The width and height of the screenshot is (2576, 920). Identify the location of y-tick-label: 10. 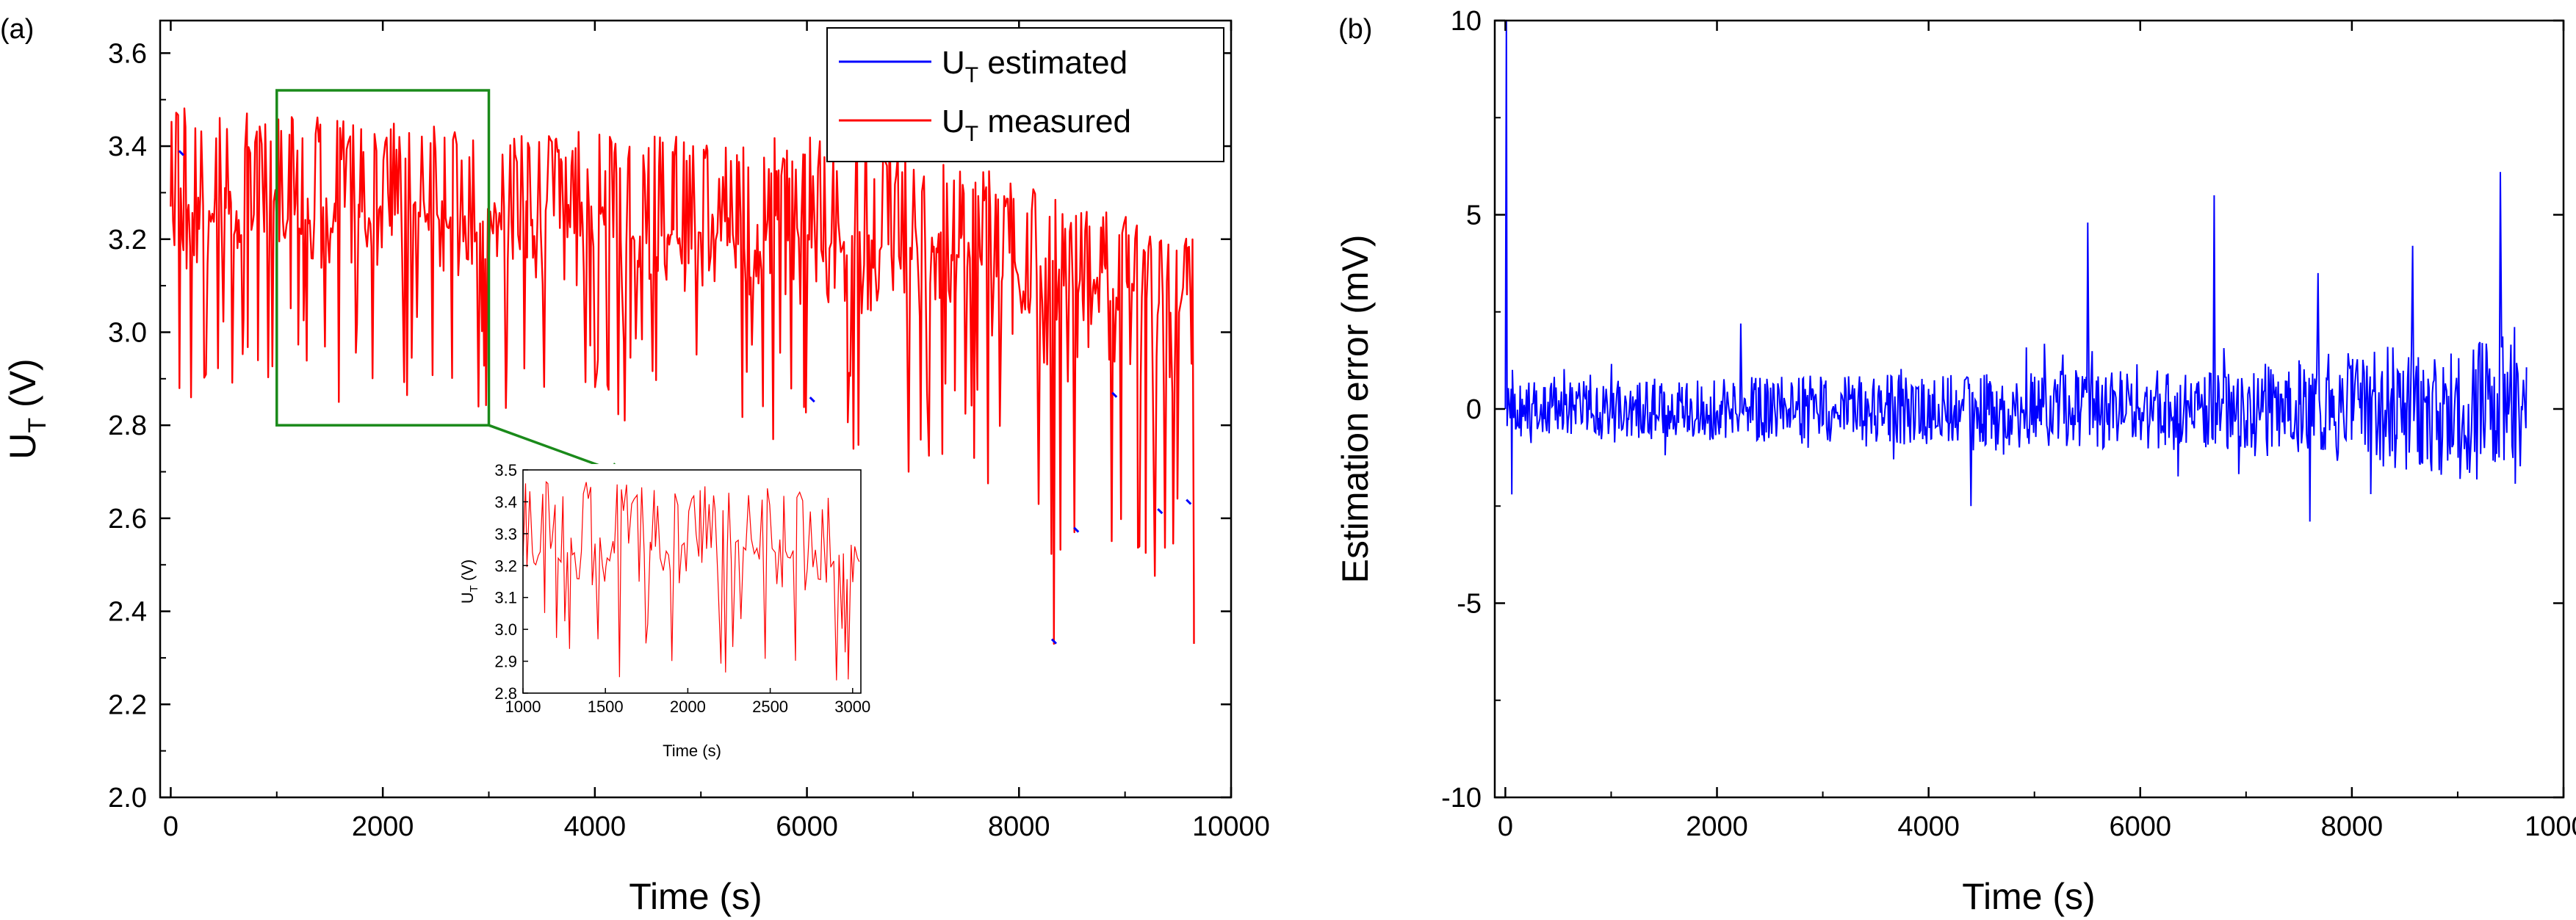
(1466, 21).